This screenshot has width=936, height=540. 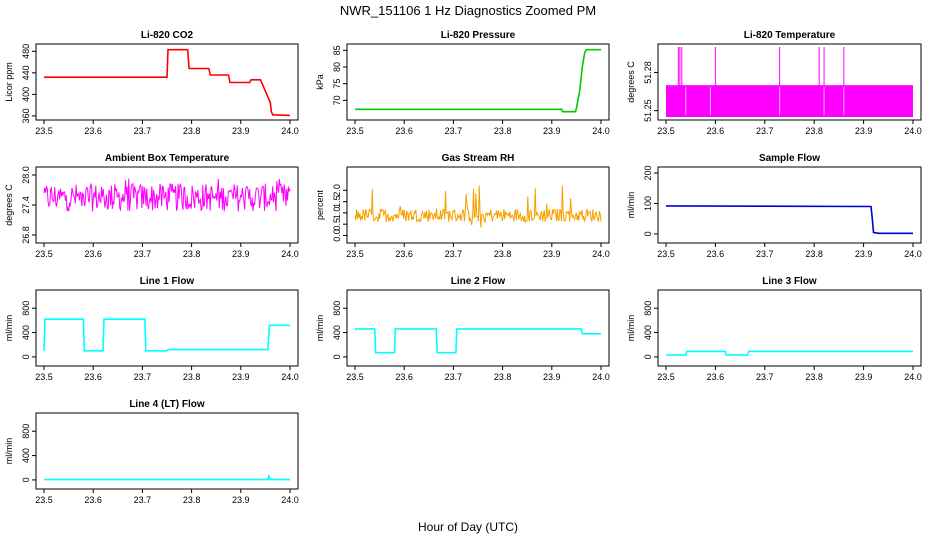 I want to click on y-tick-label: 75, so click(x=337, y=84).